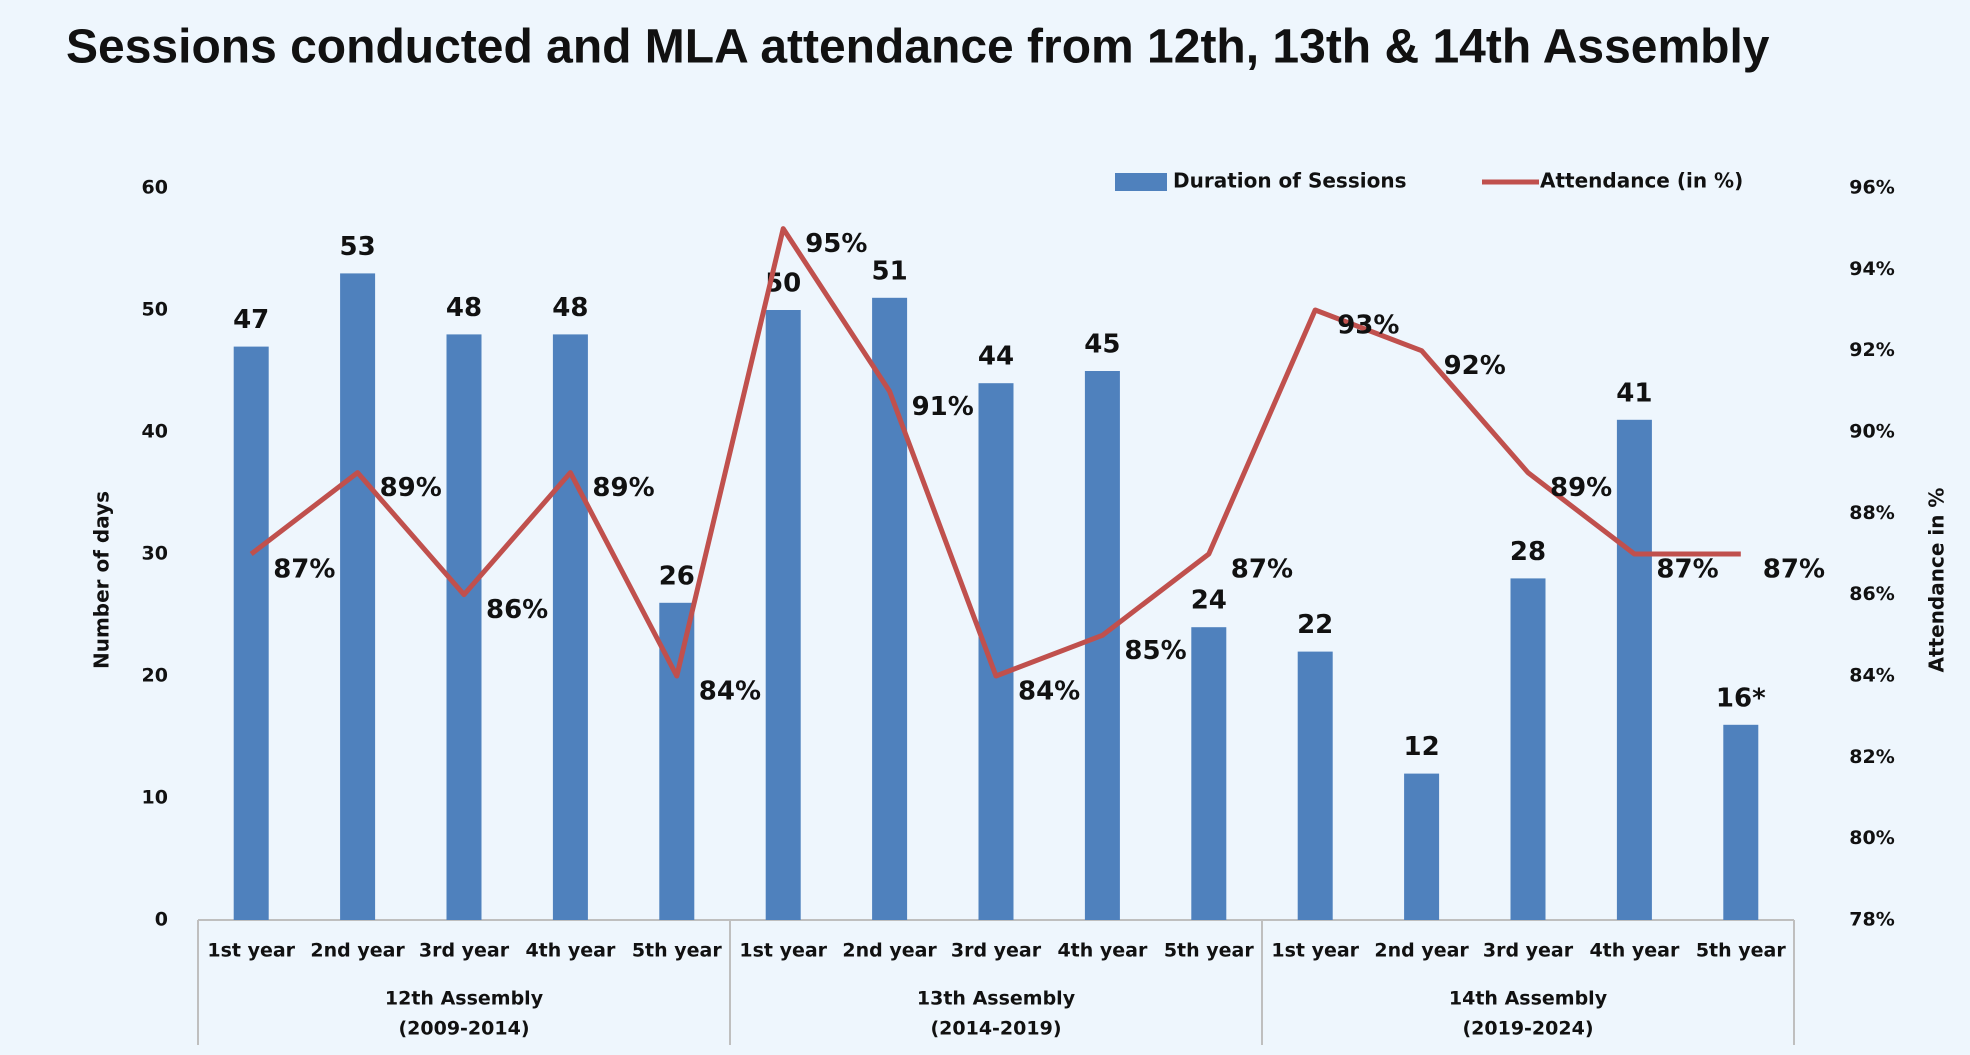 The height and width of the screenshot is (1055, 1970). What do you see at coordinates (1871, 757) in the screenshot?
I see `y2-tick-label: 82%` at bounding box center [1871, 757].